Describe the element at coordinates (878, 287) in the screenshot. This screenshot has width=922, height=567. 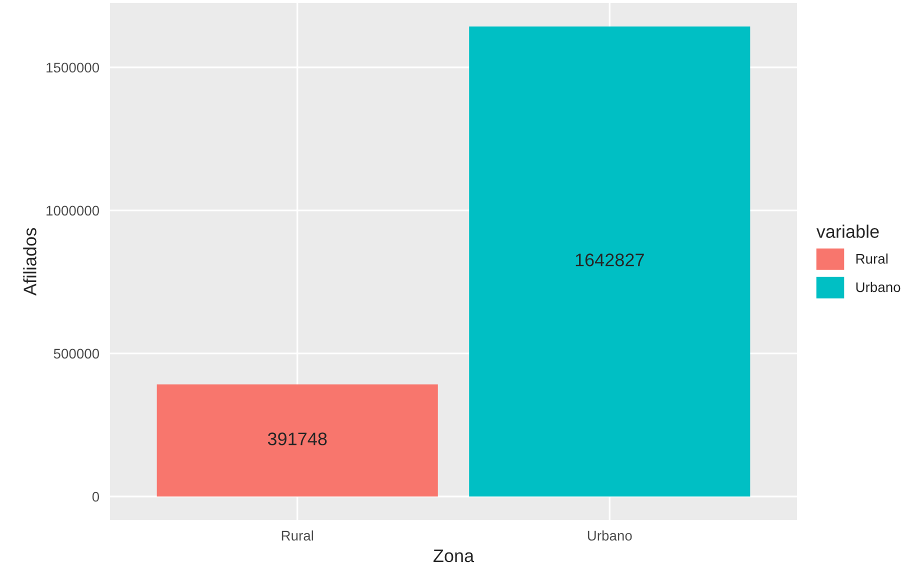
I see `legend-label: Urbano` at that location.